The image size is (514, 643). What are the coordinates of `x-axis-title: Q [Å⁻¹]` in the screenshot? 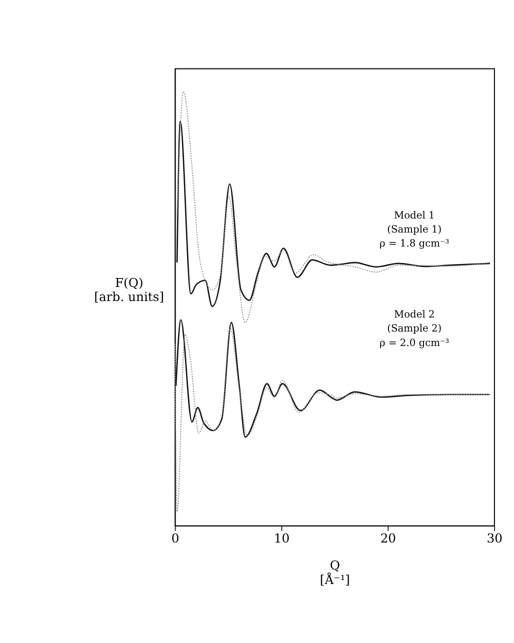 It's located at (335, 572).